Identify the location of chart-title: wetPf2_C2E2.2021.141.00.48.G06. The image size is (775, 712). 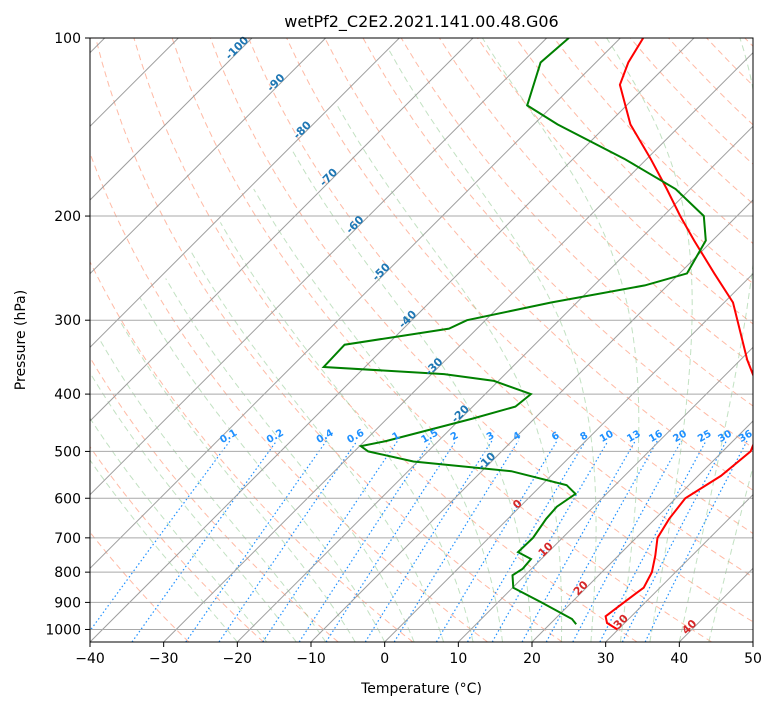
(421, 22).